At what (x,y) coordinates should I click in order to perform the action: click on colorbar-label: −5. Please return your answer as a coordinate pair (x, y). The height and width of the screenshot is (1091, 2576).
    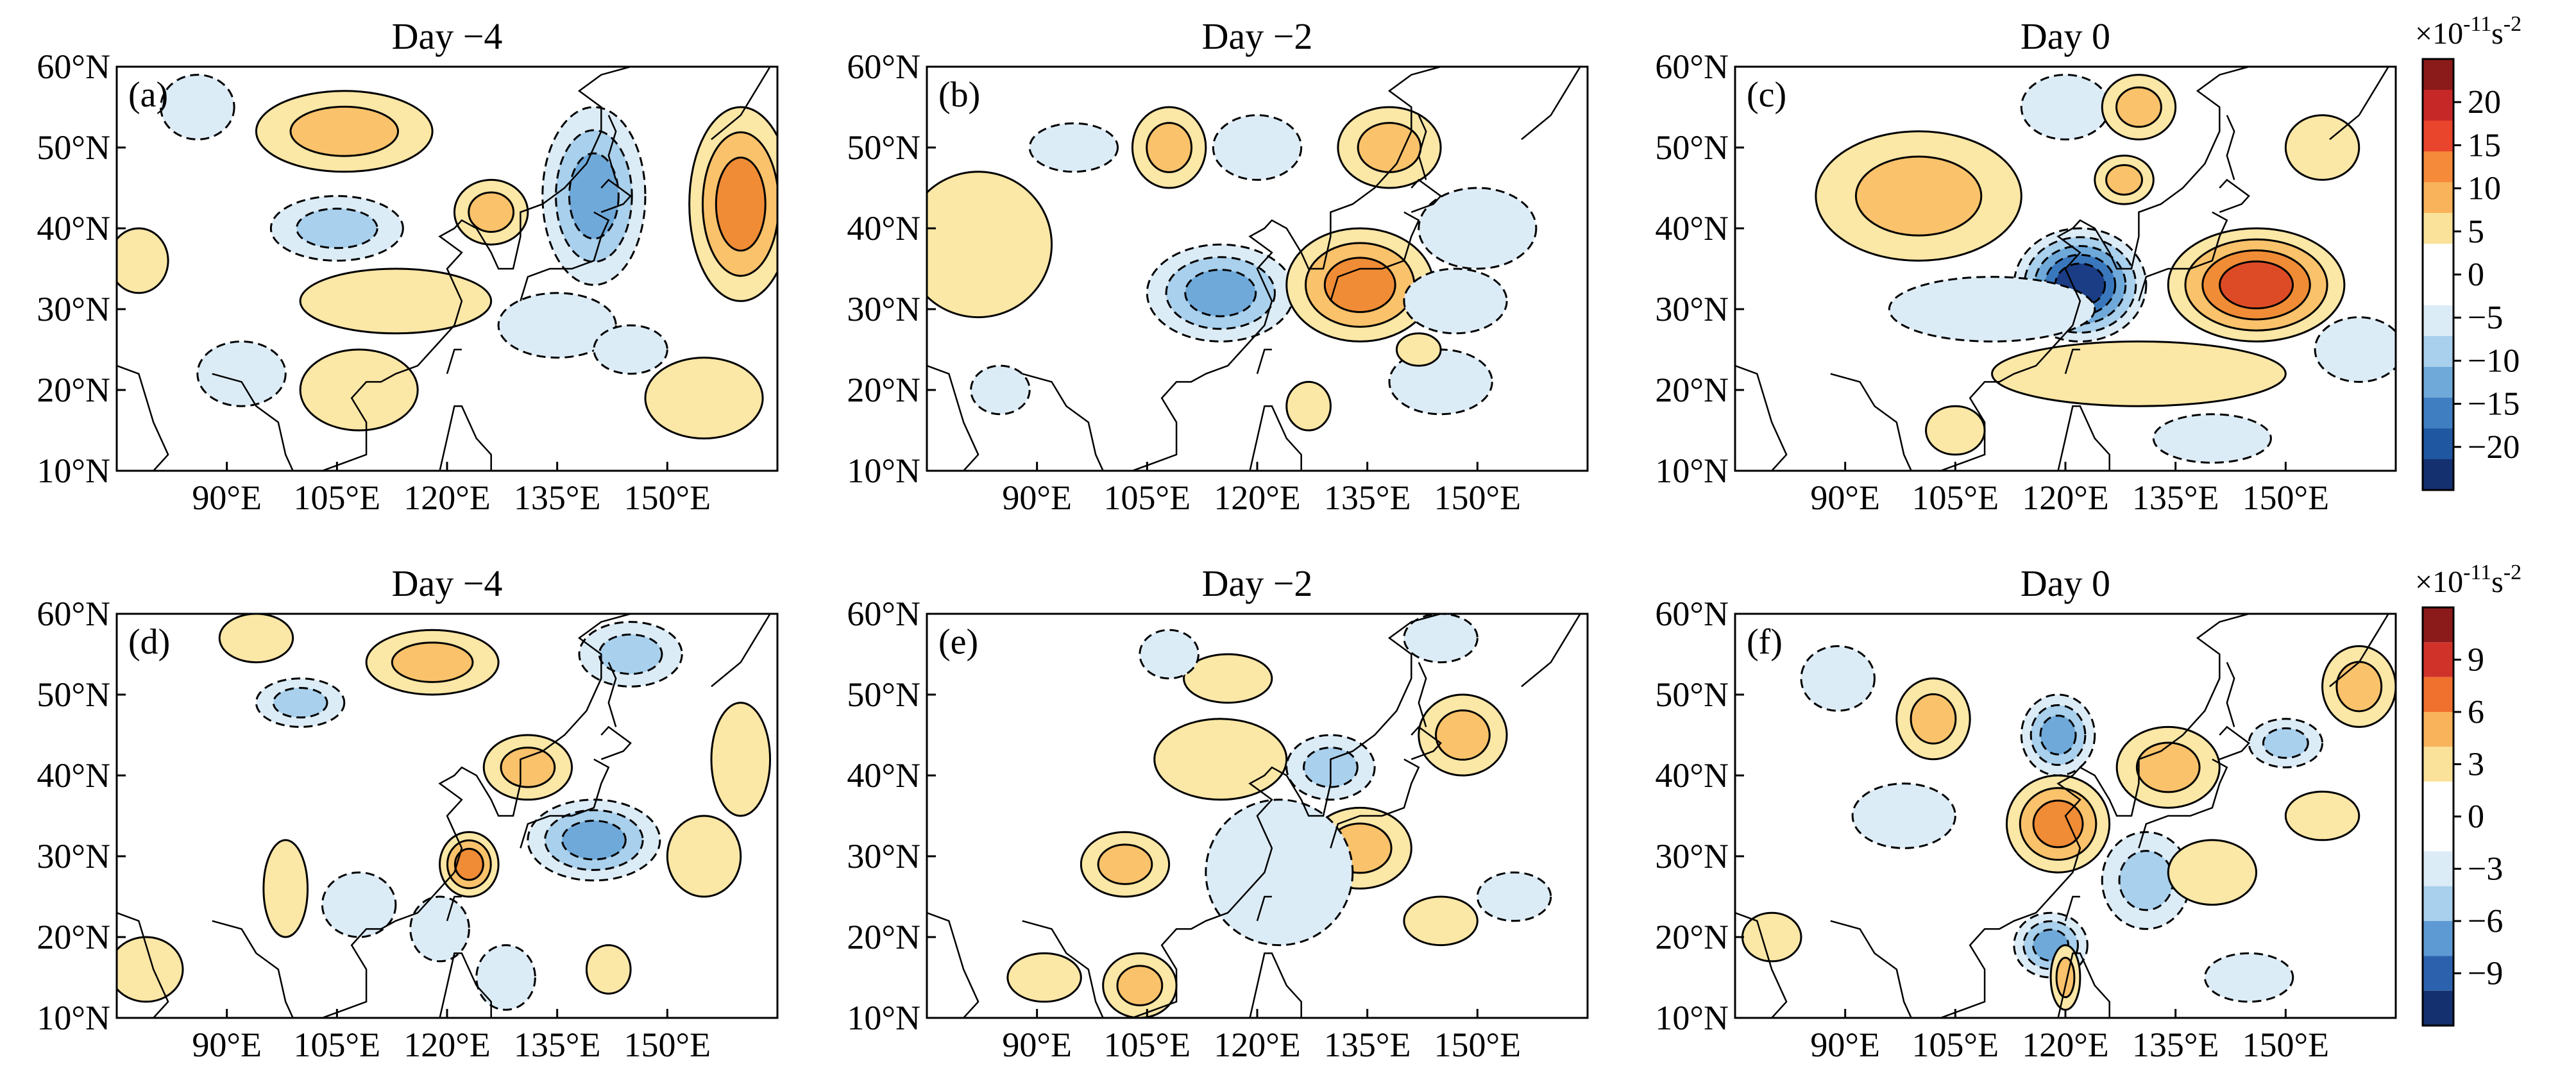
    Looking at the image, I should click on (2485, 318).